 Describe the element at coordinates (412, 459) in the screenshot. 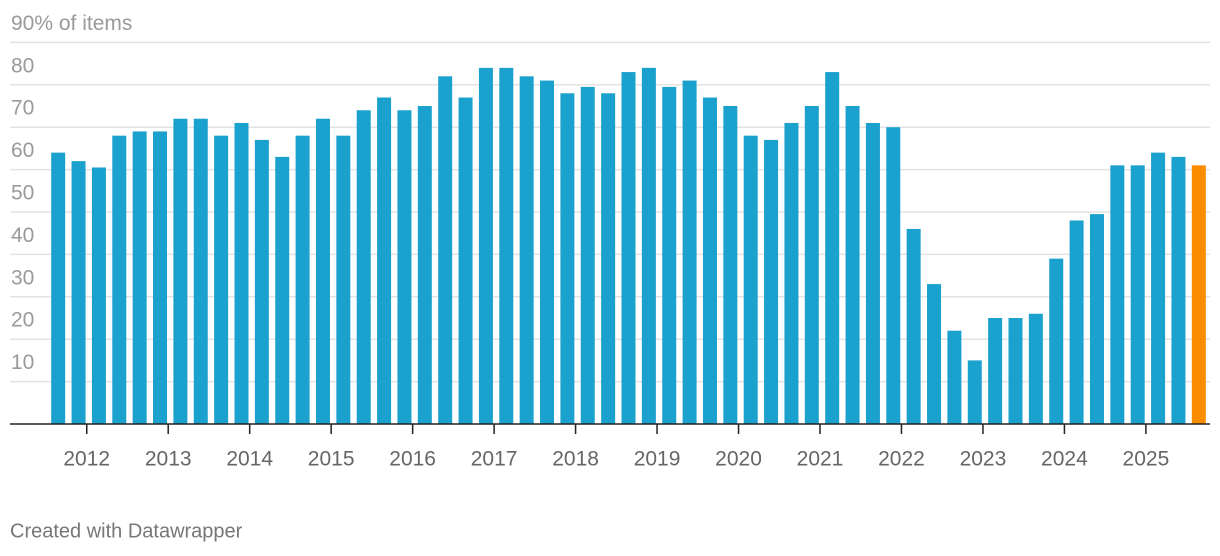

I see `x-tick-label: 2016` at that location.